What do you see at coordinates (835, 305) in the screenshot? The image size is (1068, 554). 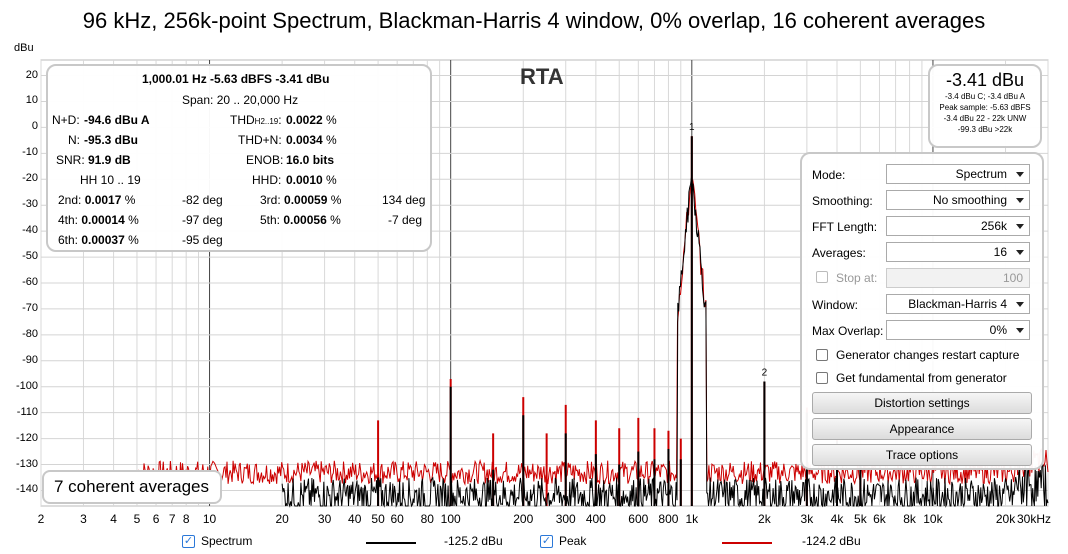 I see `window-label: Window:` at bounding box center [835, 305].